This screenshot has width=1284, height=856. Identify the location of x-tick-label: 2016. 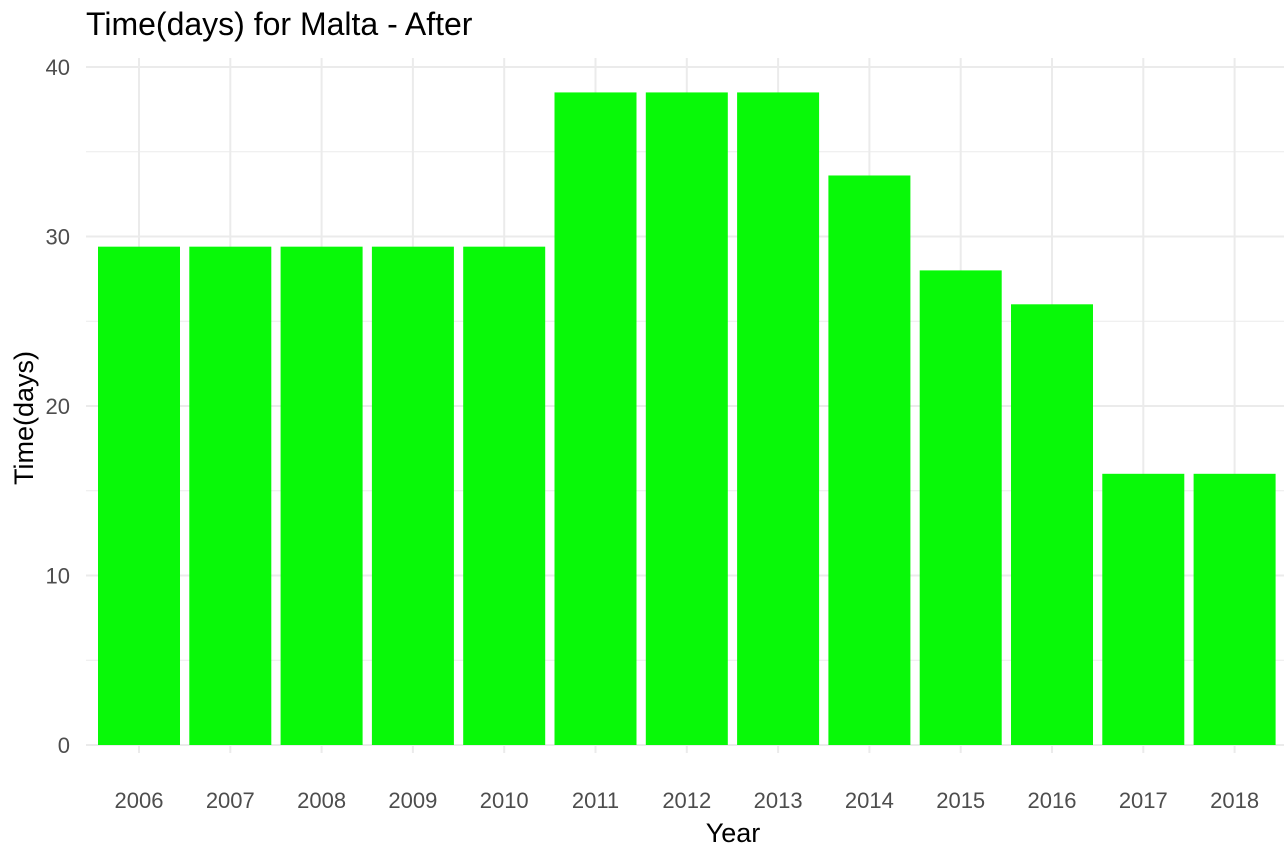
(1052, 800).